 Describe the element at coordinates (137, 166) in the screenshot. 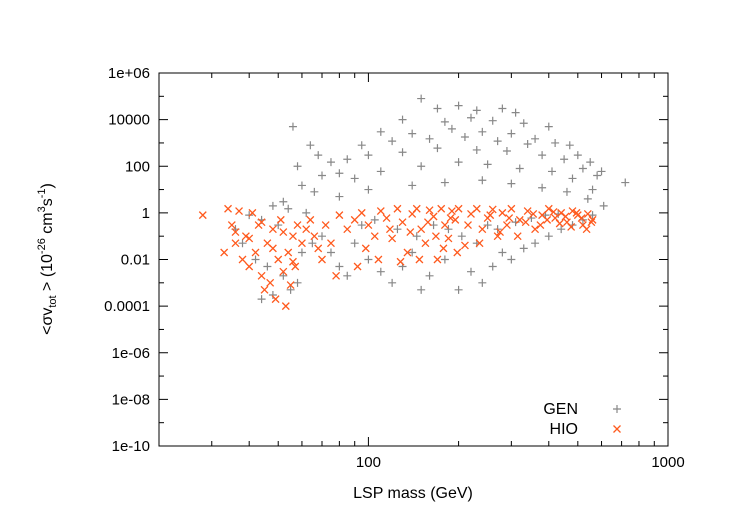

I see `y-tick-label: 100` at that location.